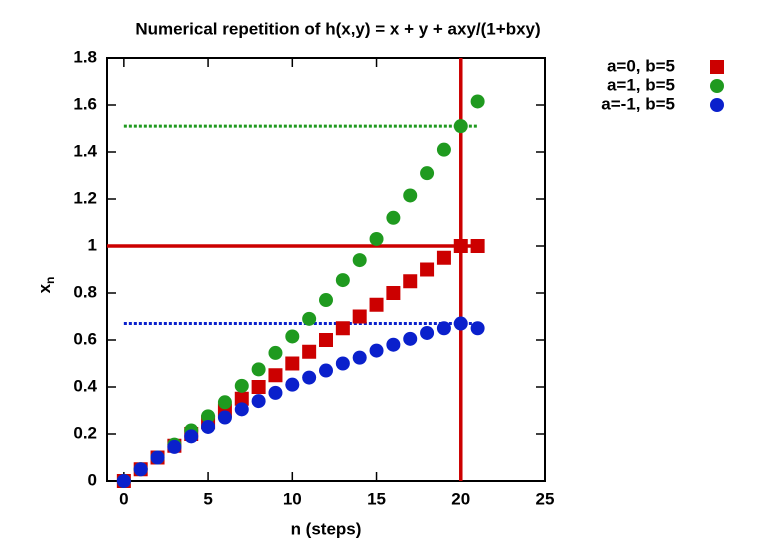 The image size is (771, 540). What do you see at coordinates (376, 498) in the screenshot?
I see `x-tick-label: 15` at bounding box center [376, 498].